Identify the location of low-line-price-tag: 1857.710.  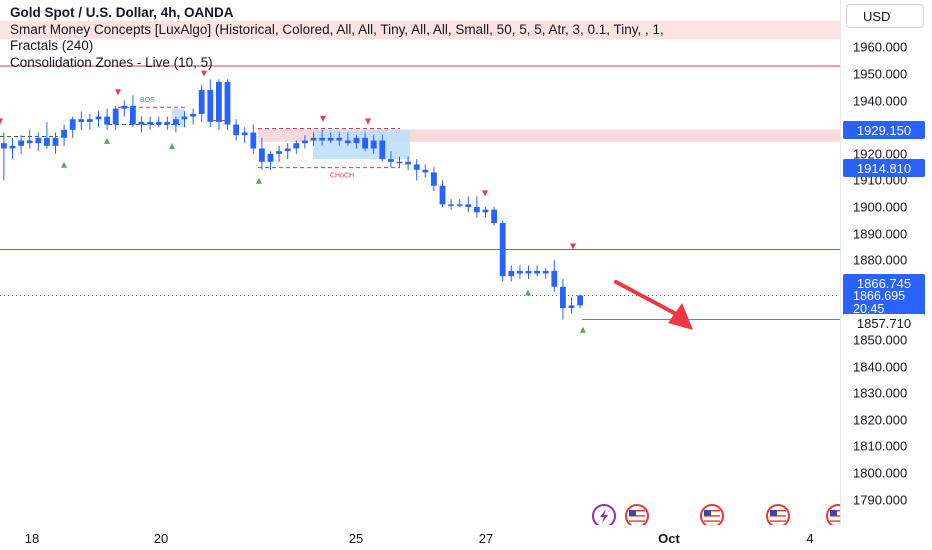
(884, 323).